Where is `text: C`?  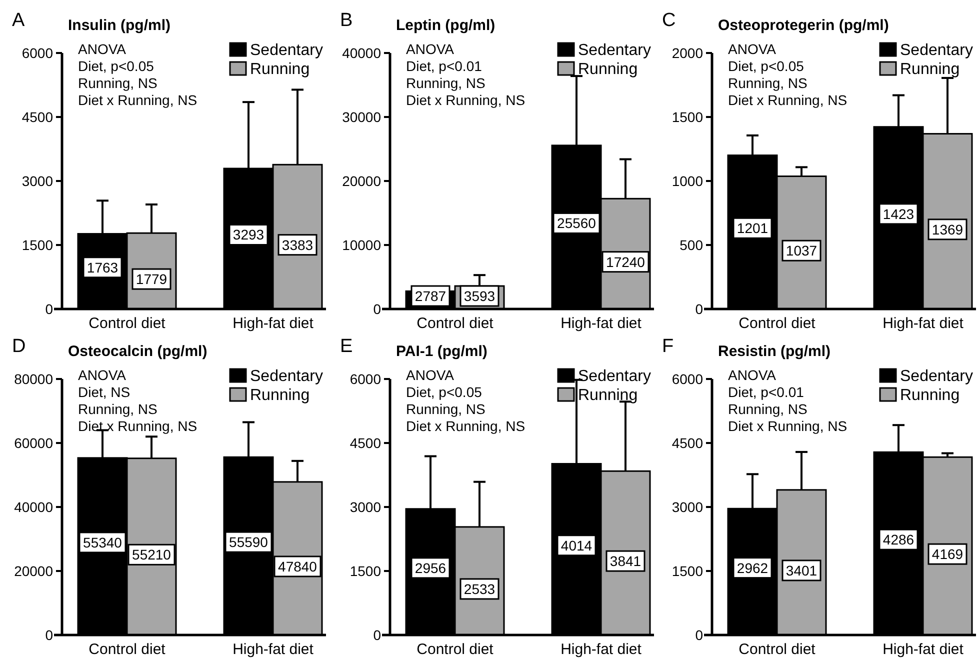 text: C is located at coordinates (669, 20).